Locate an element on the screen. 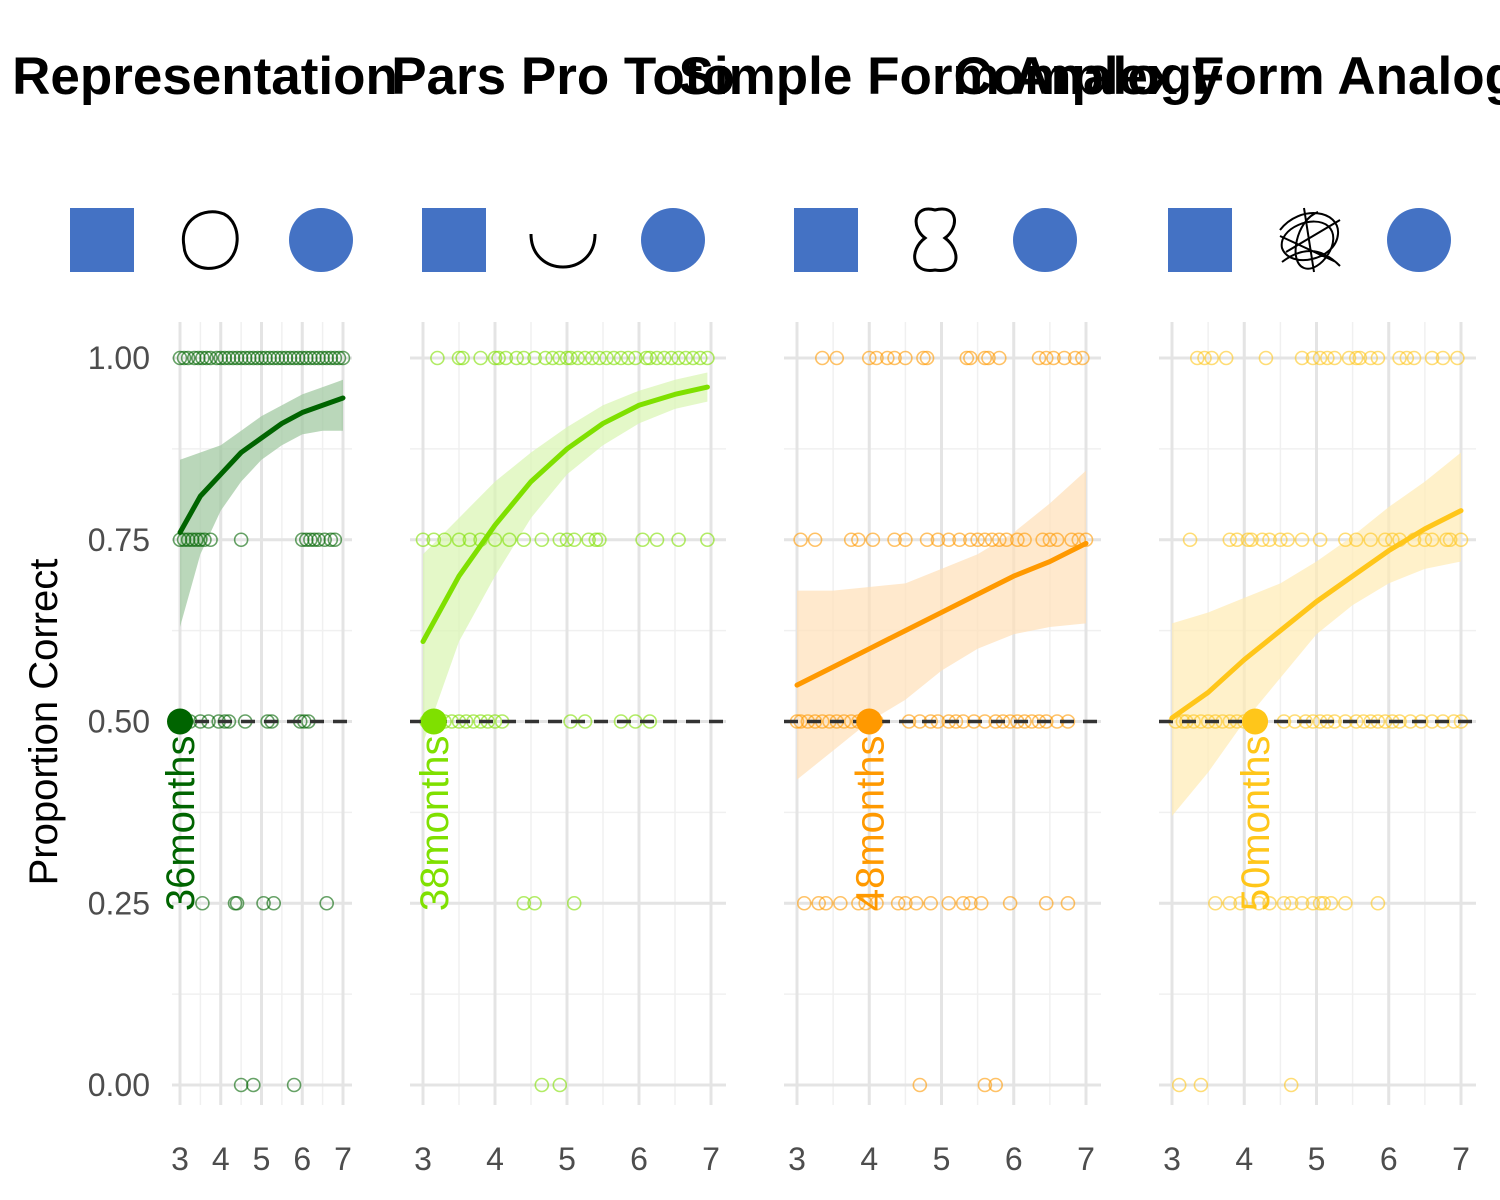  annotation-layer: 36months 38months 48months 50months is located at coordinates (718, 810).